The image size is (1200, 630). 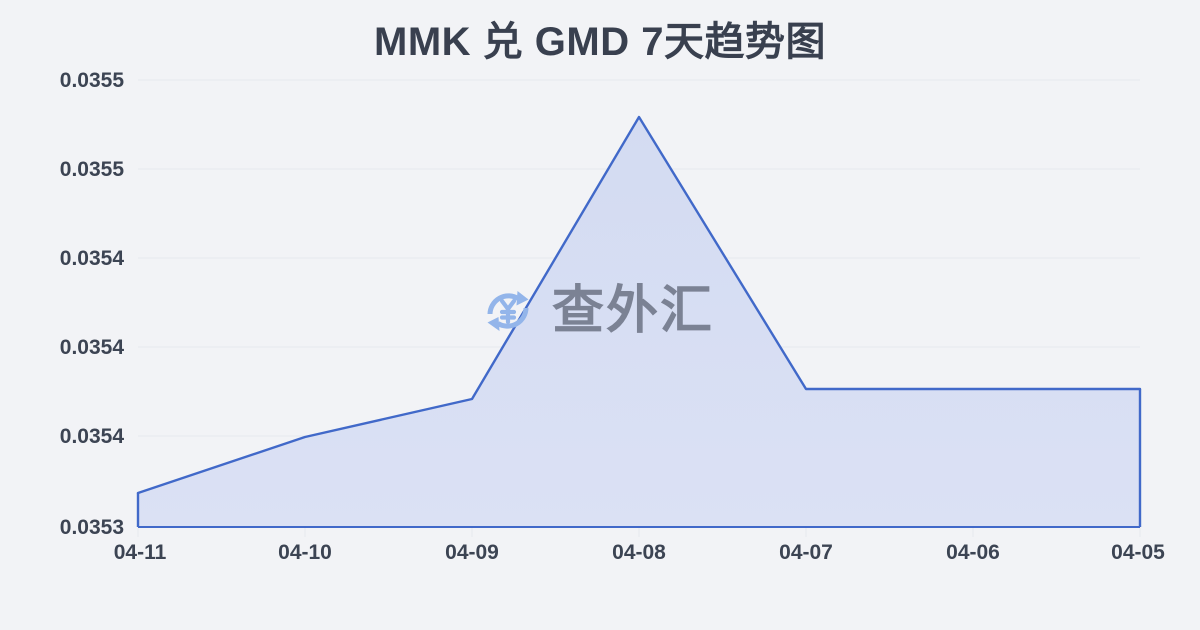 What do you see at coordinates (639, 552) in the screenshot?
I see `x-tick-label: 04-08` at bounding box center [639, 552].